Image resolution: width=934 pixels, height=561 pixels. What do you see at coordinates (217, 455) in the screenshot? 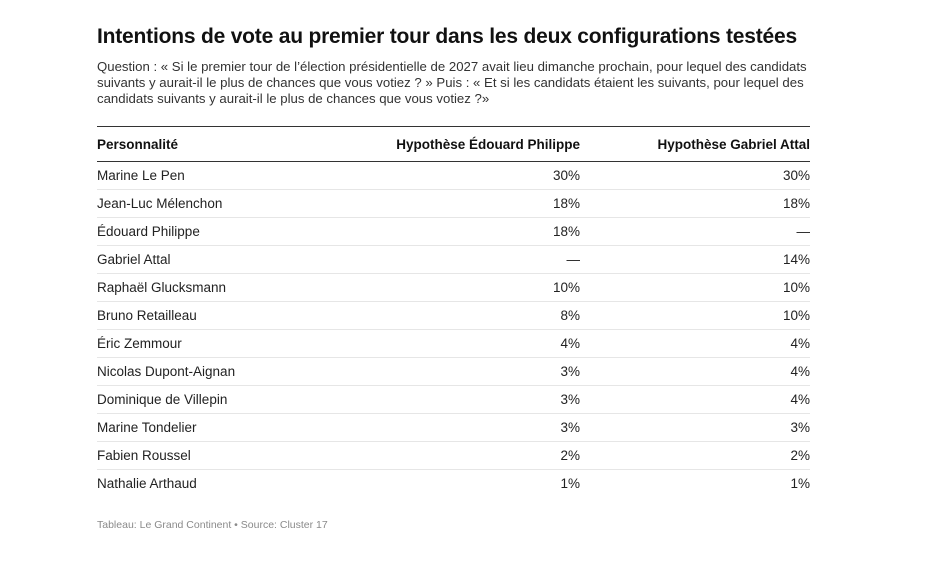
I see `cell-personnalite: Fabien Roussel` at bounding box center [217, 455].